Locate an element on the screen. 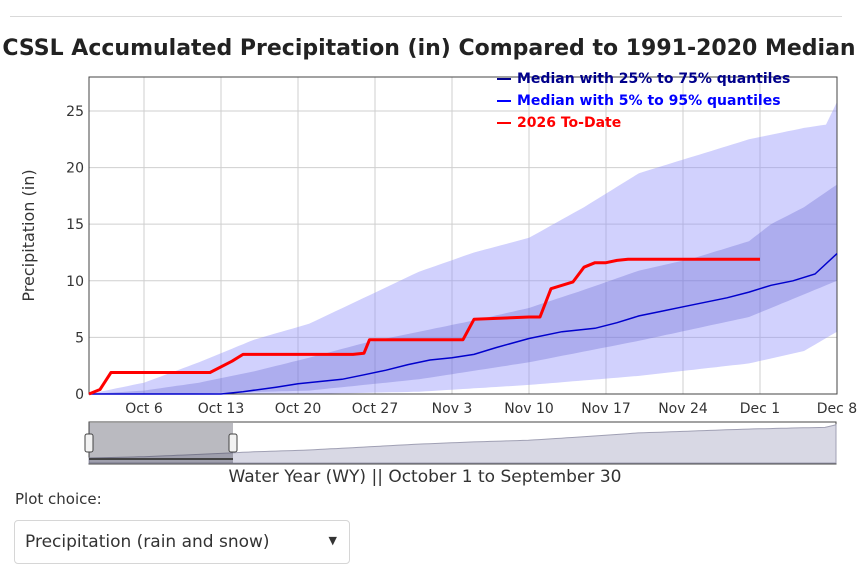 Image resolution: width=858 pixels, height=566 pixels. x-tick-label: Dec 1 is located at coordinates (760, 409).